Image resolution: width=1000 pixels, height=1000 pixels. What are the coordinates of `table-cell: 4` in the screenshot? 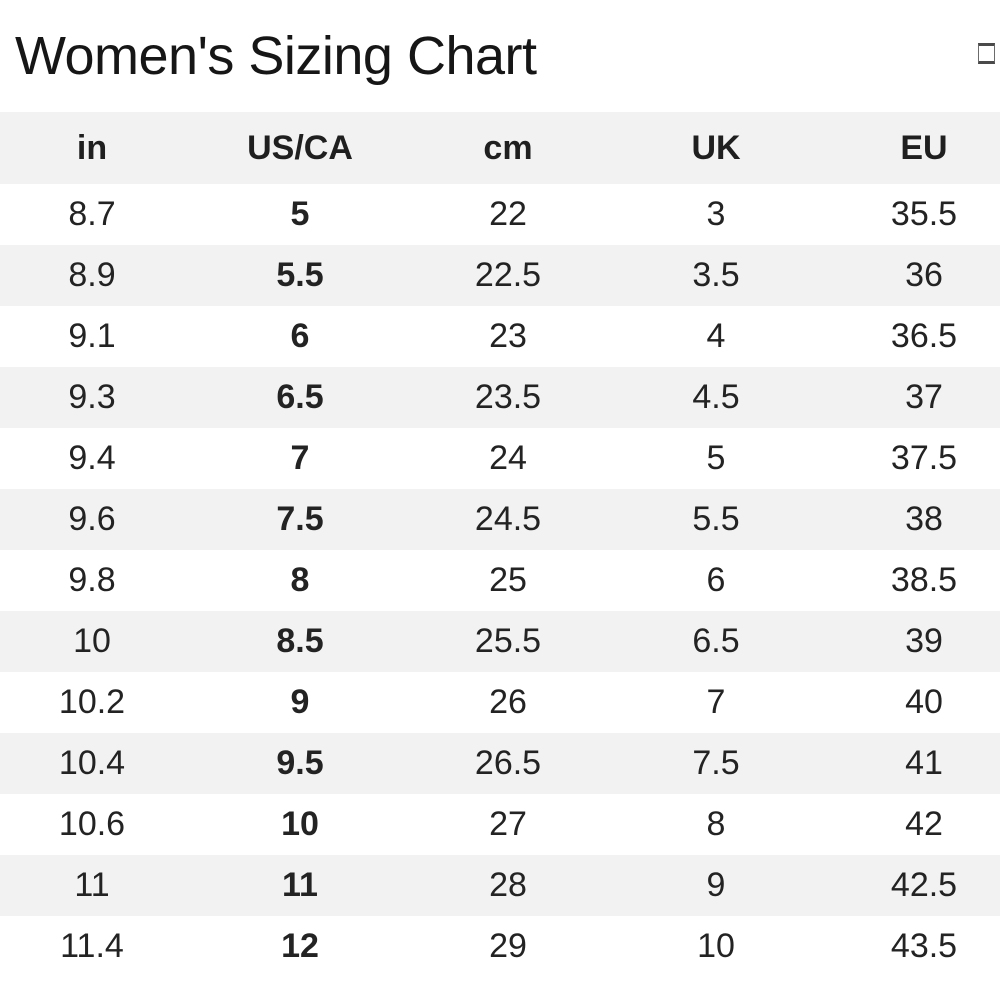 It's located at (716, 336).